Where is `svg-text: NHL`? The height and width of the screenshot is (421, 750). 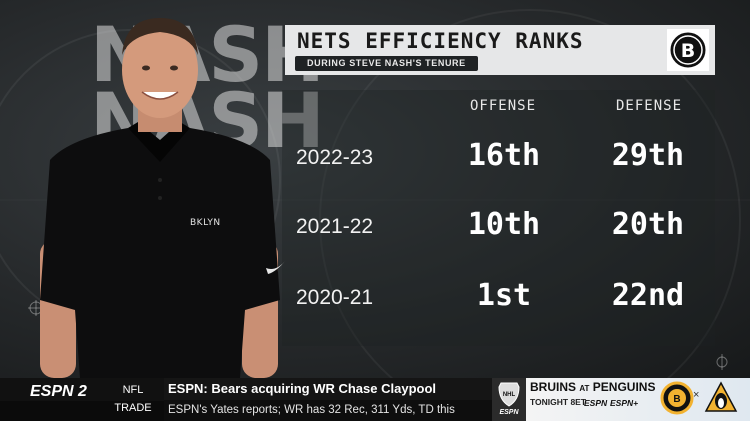 svg-text: NHL is located at coordinates (509, 395).